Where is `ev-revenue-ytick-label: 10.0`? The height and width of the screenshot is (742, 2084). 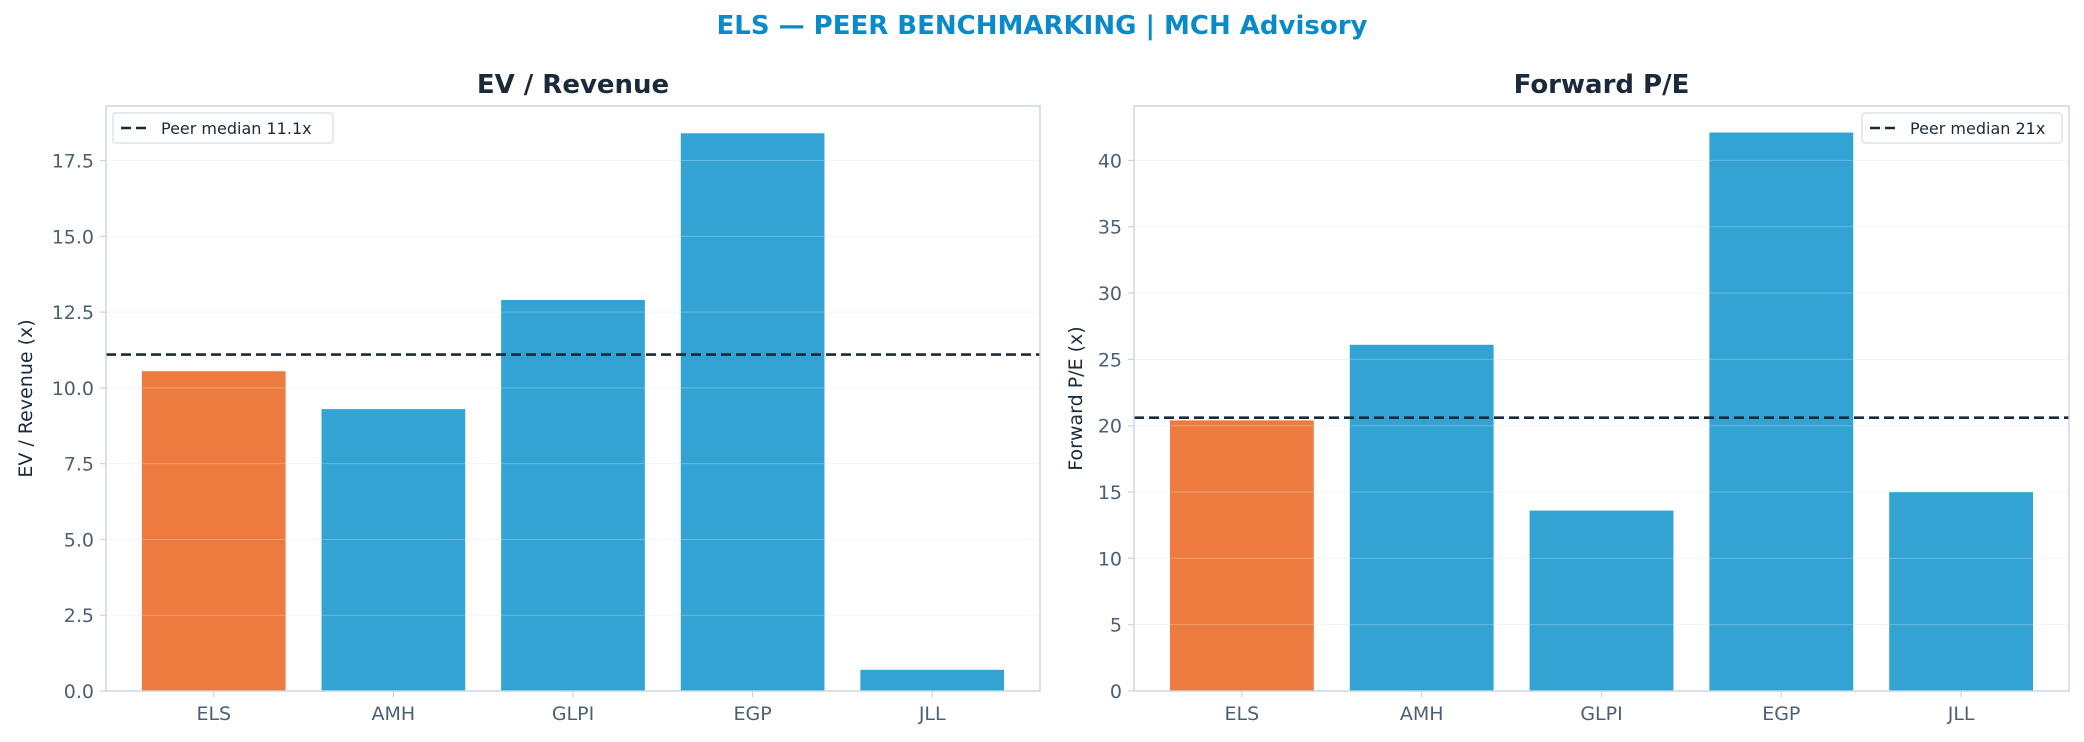
ev-revenue-ytick-label: 10.0 is located at coordinates (73, 389).